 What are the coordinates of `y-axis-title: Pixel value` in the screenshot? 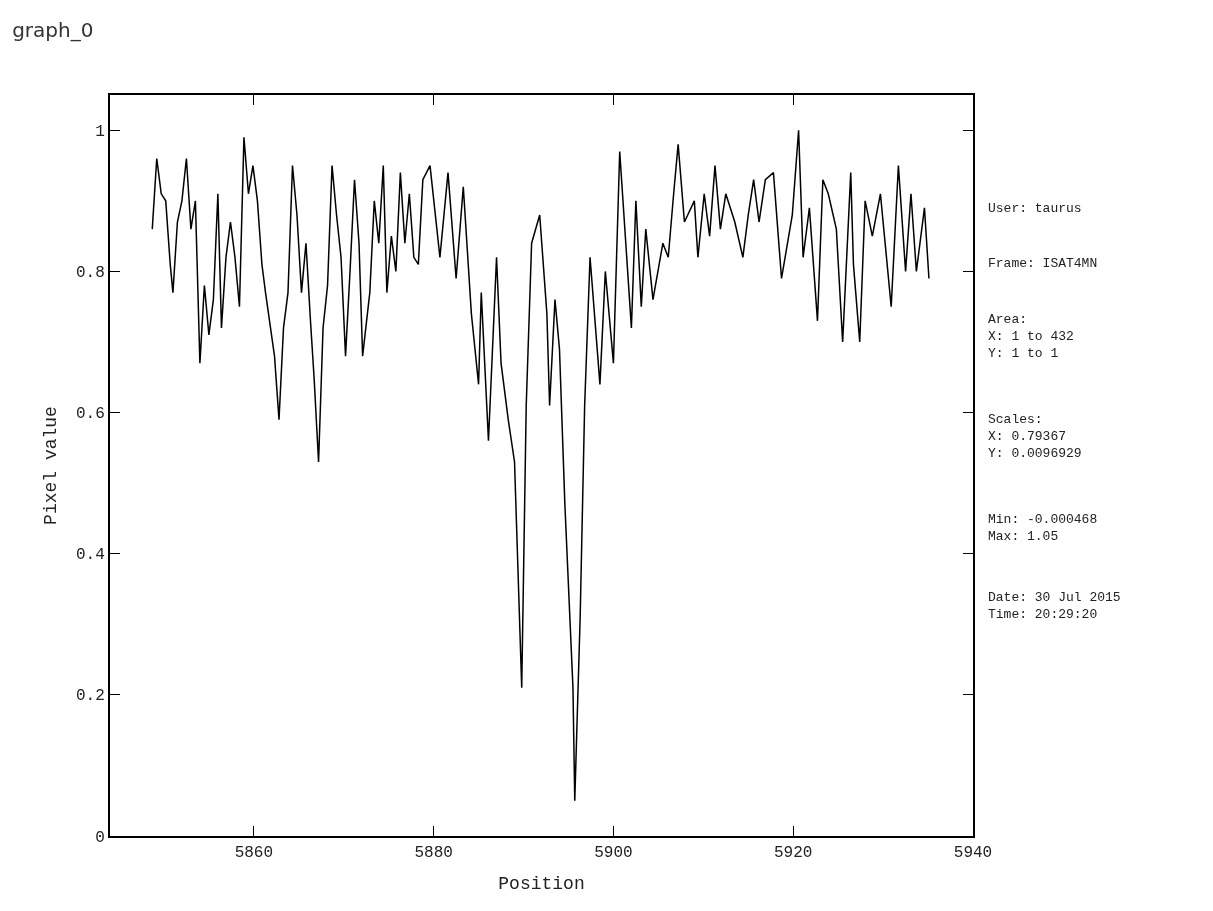 It's located at (50, 465).